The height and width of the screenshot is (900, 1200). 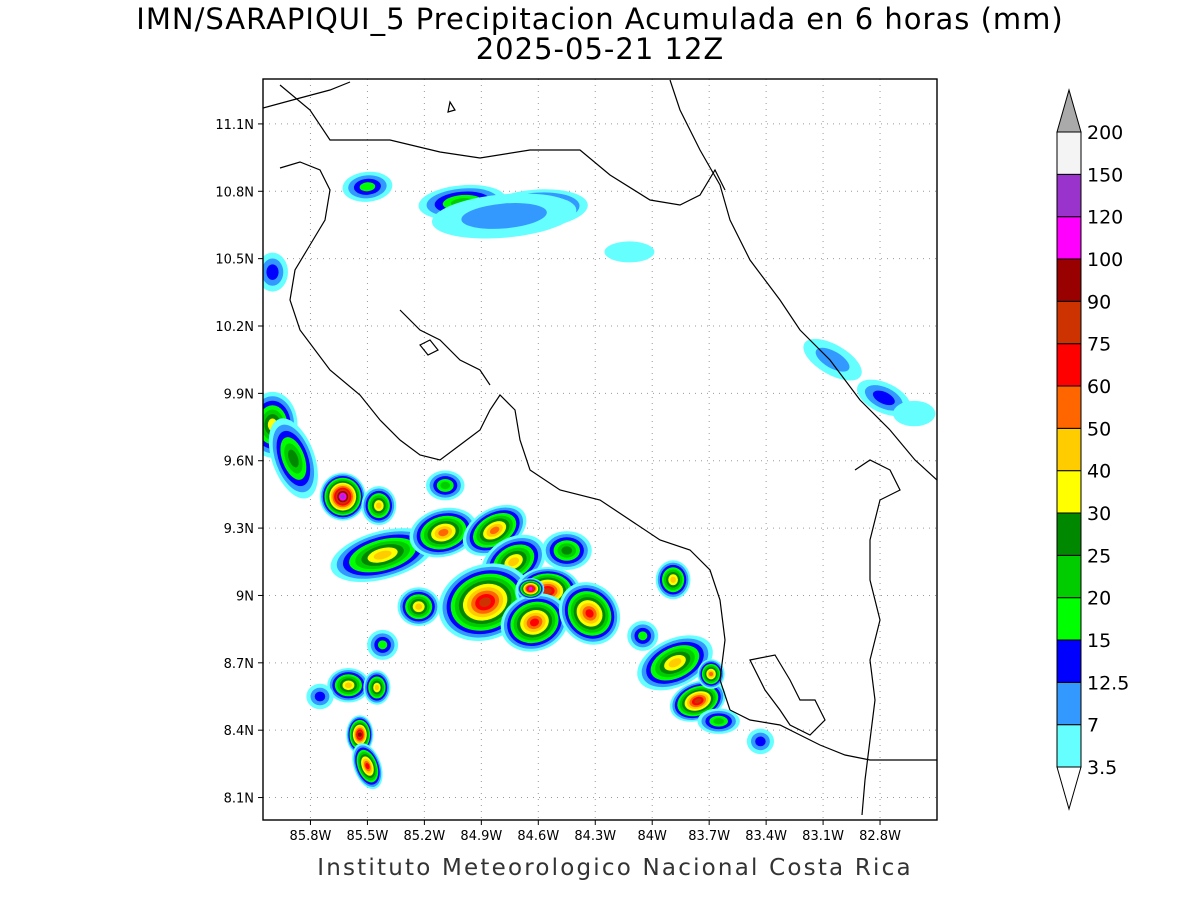 What do you see at coordinates (239, 731) in the screenshot?
I see `lat-tick-label: 8.4N` at bounding box center [239, 731].